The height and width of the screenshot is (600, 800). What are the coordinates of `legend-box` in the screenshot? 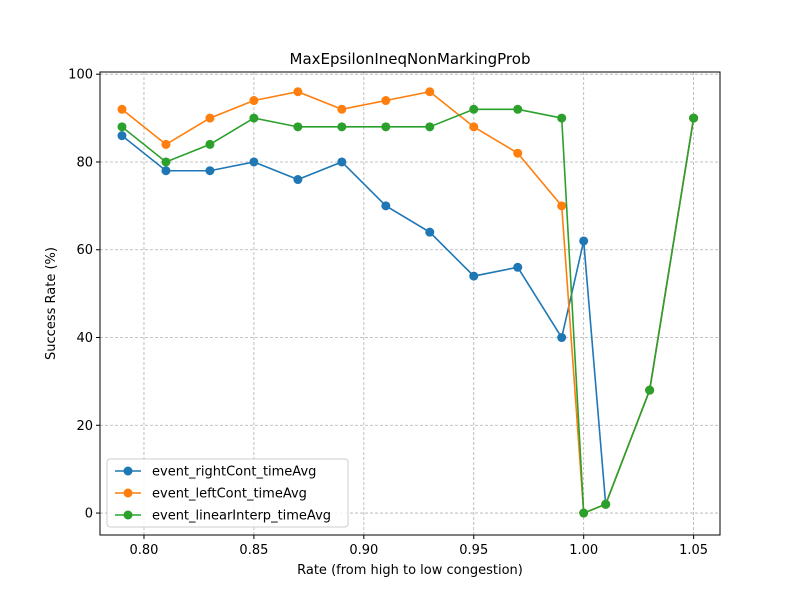 It's located at (227, 493).